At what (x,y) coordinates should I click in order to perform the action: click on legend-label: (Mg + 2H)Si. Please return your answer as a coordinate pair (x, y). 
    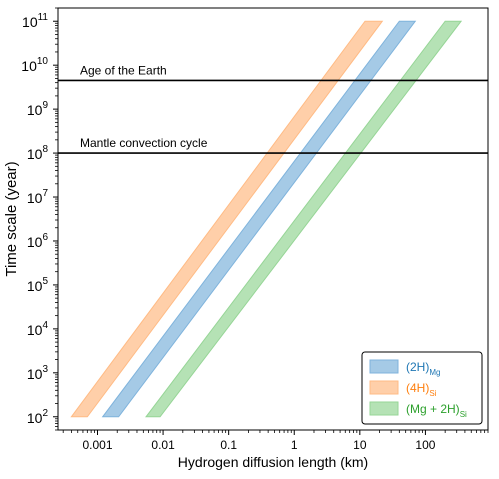
    Looking at the image, I should click on (436, 410).